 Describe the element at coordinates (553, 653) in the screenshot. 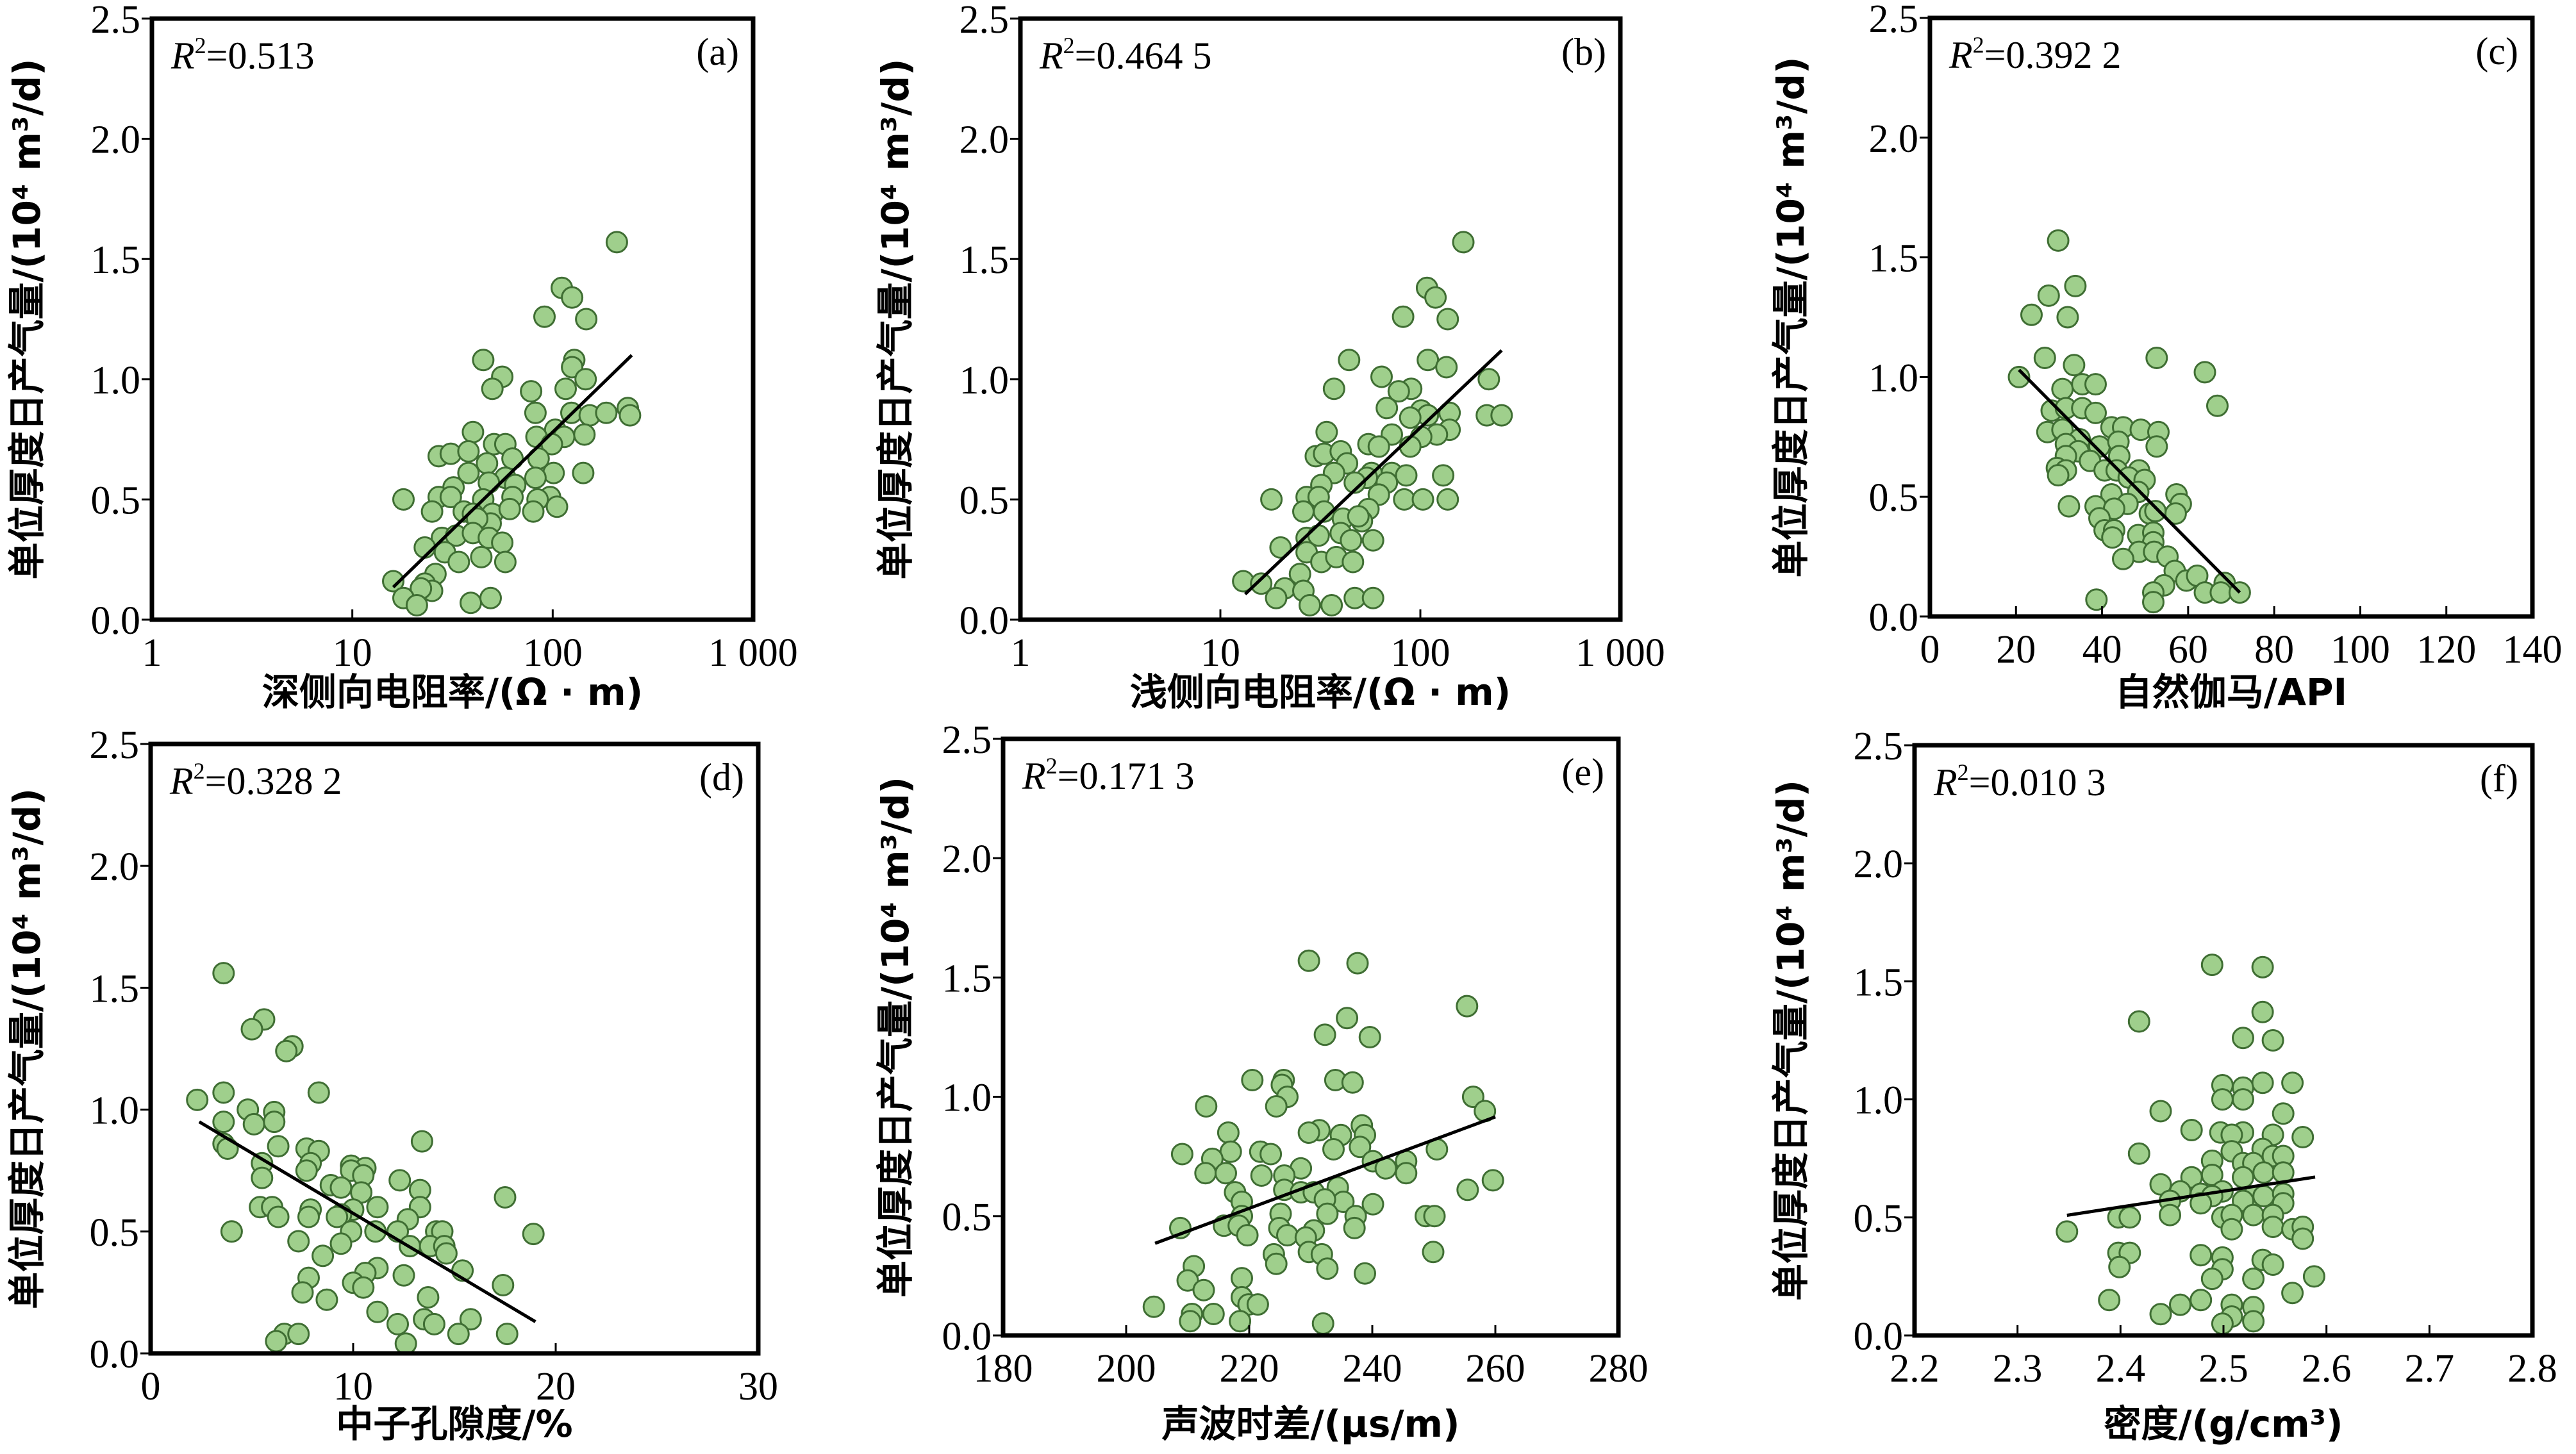

I see `x-tick-label: 100` at that location.